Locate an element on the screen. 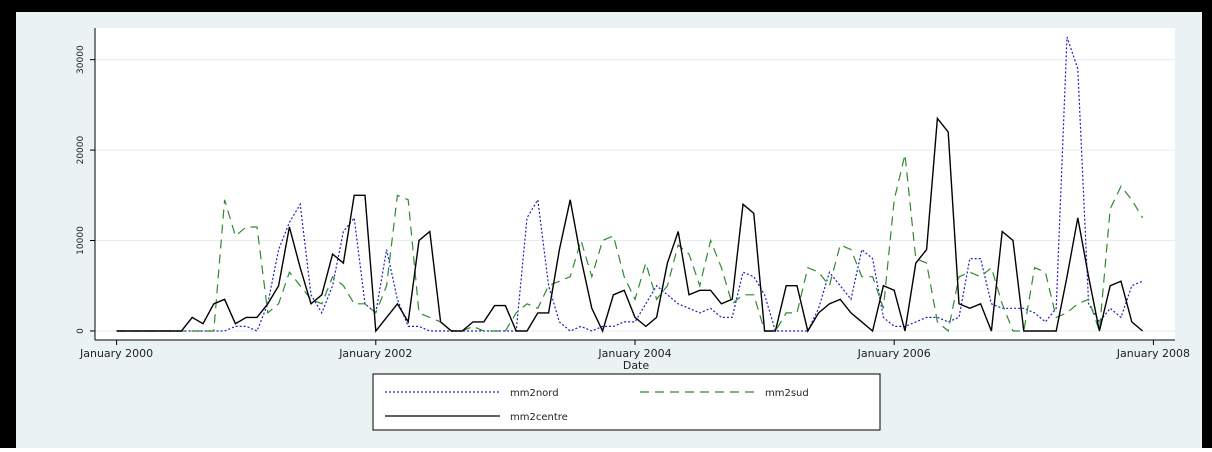  x-tick-label: January 2000 is located at coordinates (116, 353).